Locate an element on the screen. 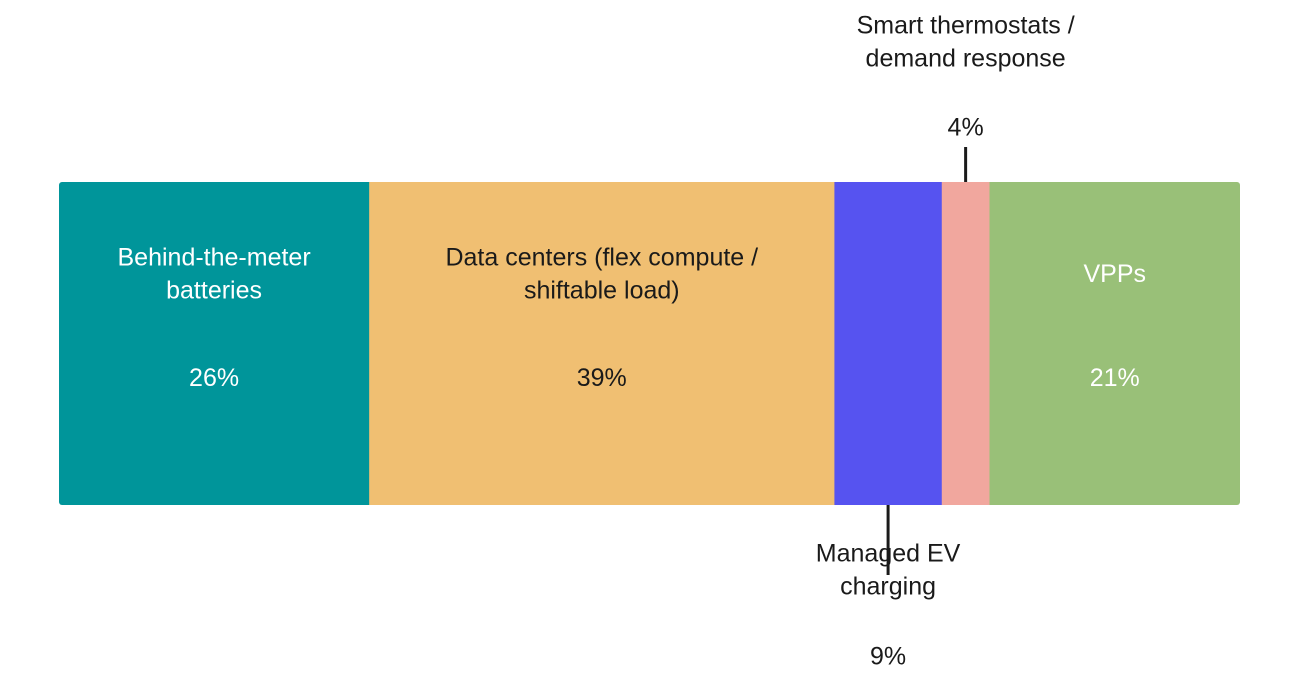 Image resolution: width=1299 pixels, height=680 pixels. value-label-vpps: 21% is located at coordinates (1115, 378).